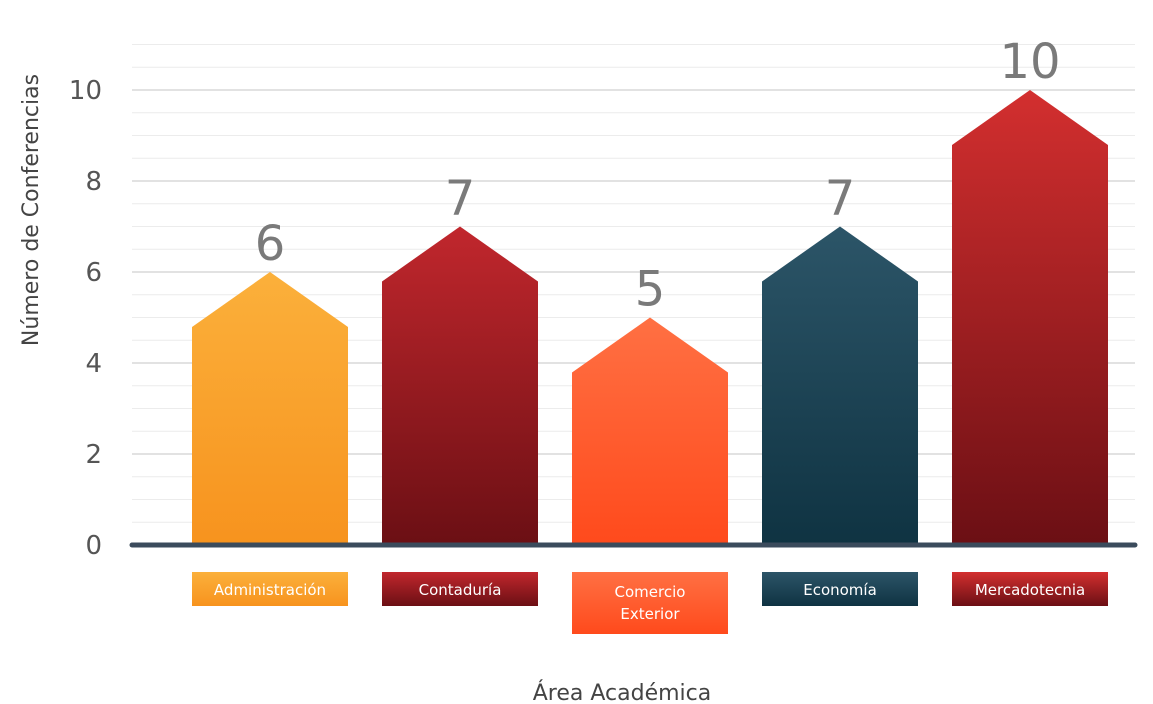 The height and width of the screenshot is (704, 1153). I want to click on data-label: 10, so click(1029, 62).